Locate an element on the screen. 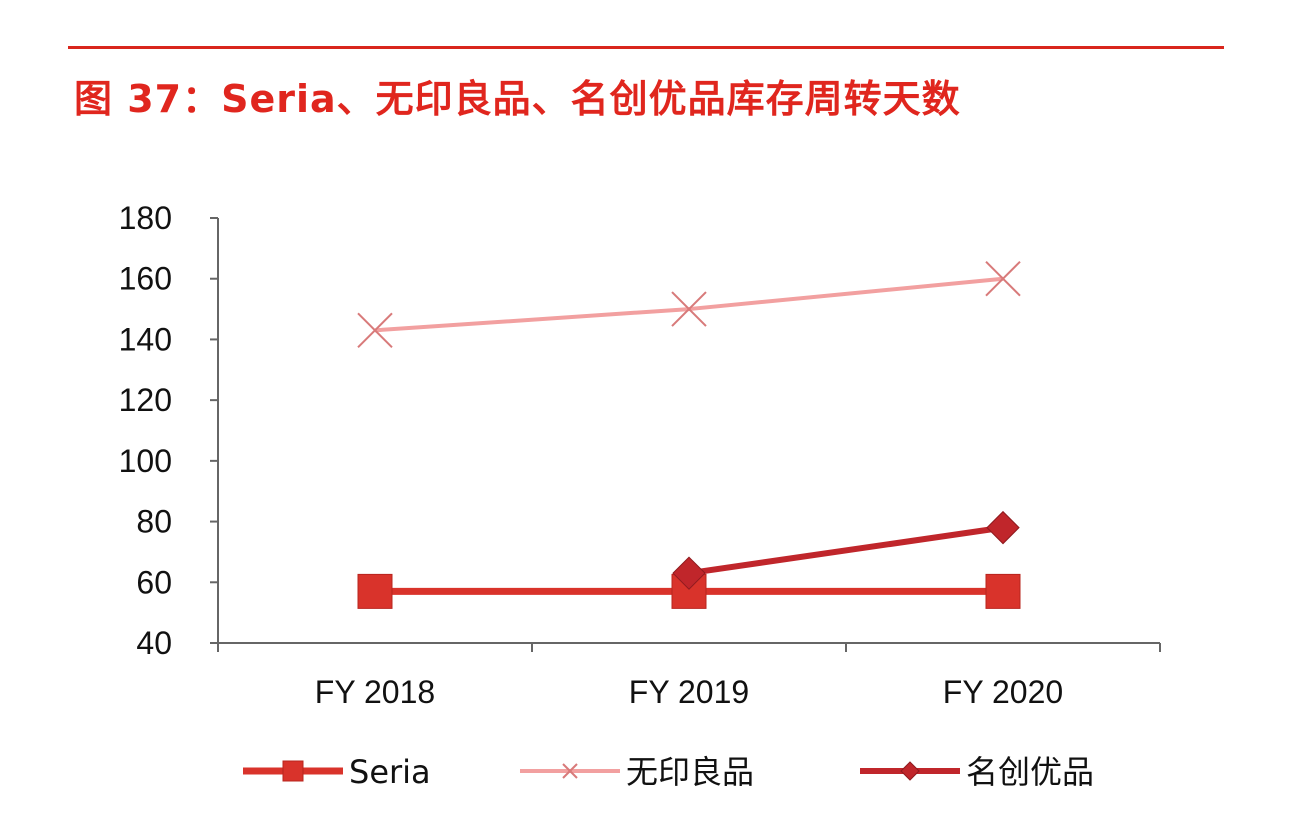 Image resolution: width=1316 pixels, height=836 pixels. legend-item: 无印良品 is located at coordinates (637, 772).